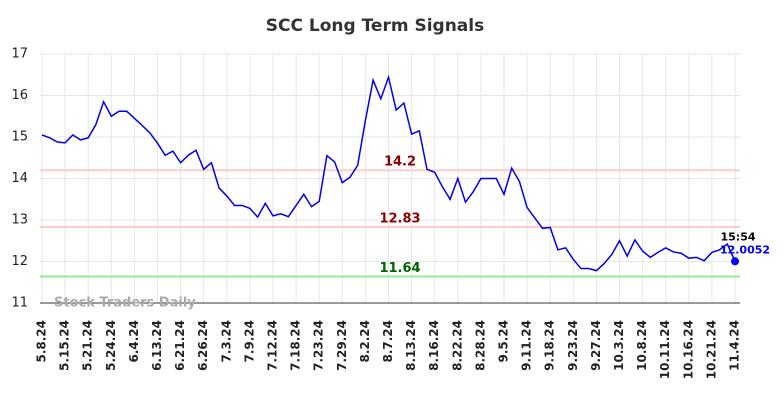  I want to click on x-tick-label: 10.16.24, so click(688, 349).